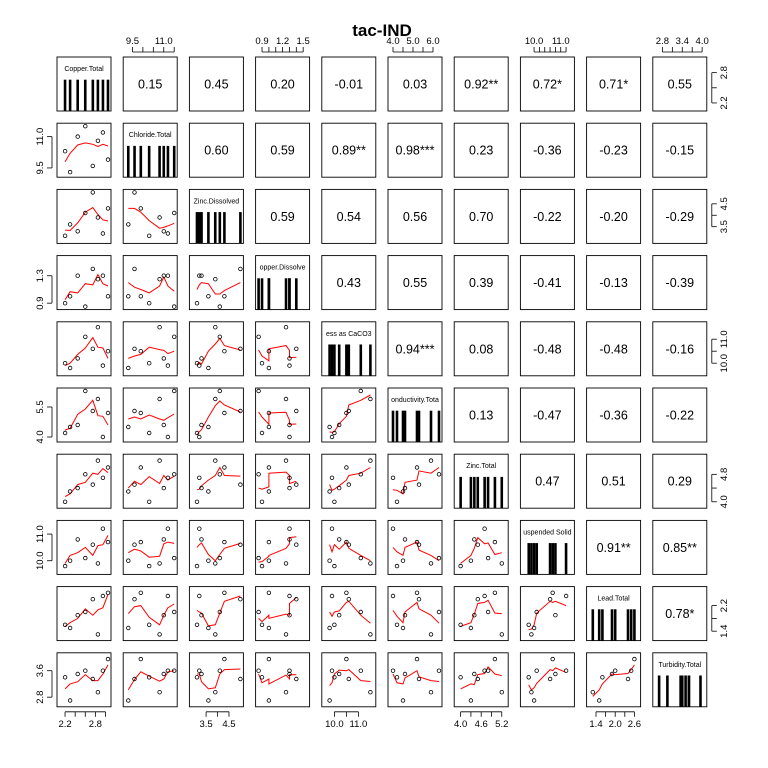  I want to click on correlation-value: 0.47, so click(547, 482).